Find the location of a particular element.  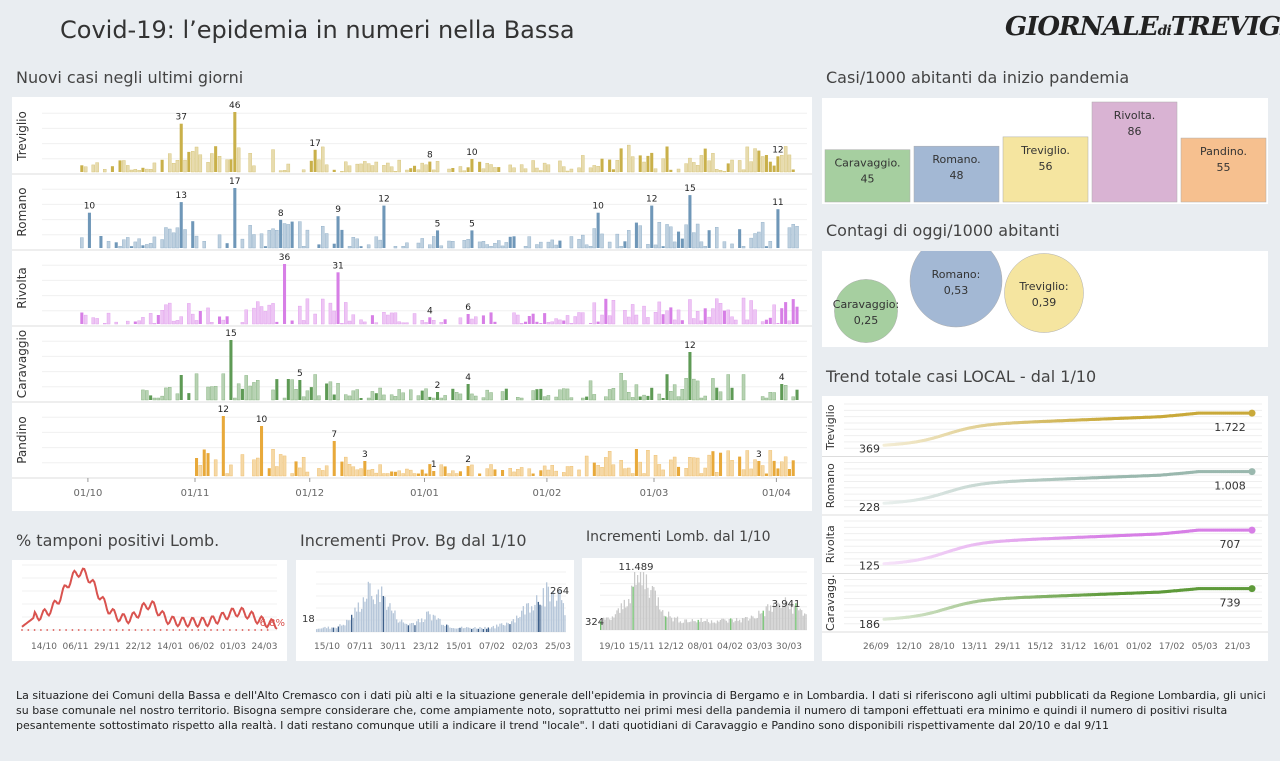

bg-last-label: 264 is located at coordinates (559, 591).